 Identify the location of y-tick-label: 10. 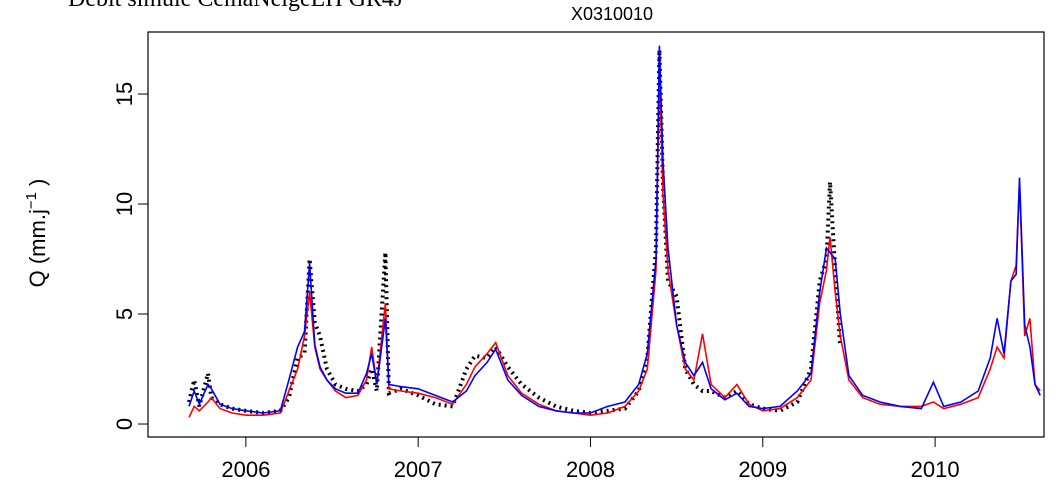
(124, 204).